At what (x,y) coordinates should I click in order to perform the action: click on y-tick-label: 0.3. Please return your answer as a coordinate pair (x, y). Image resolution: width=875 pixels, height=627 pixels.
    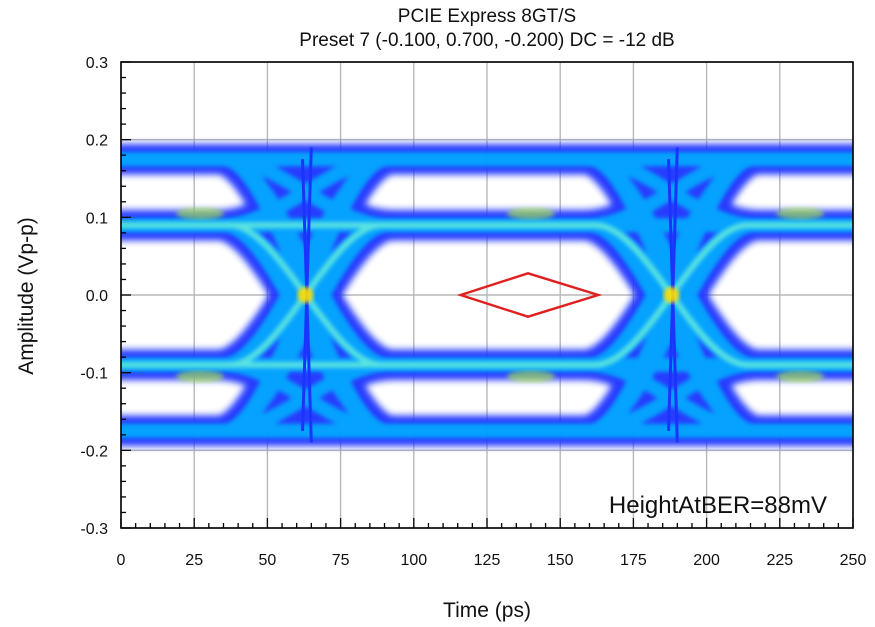
    Looking at the image, I should click on (97, 63).